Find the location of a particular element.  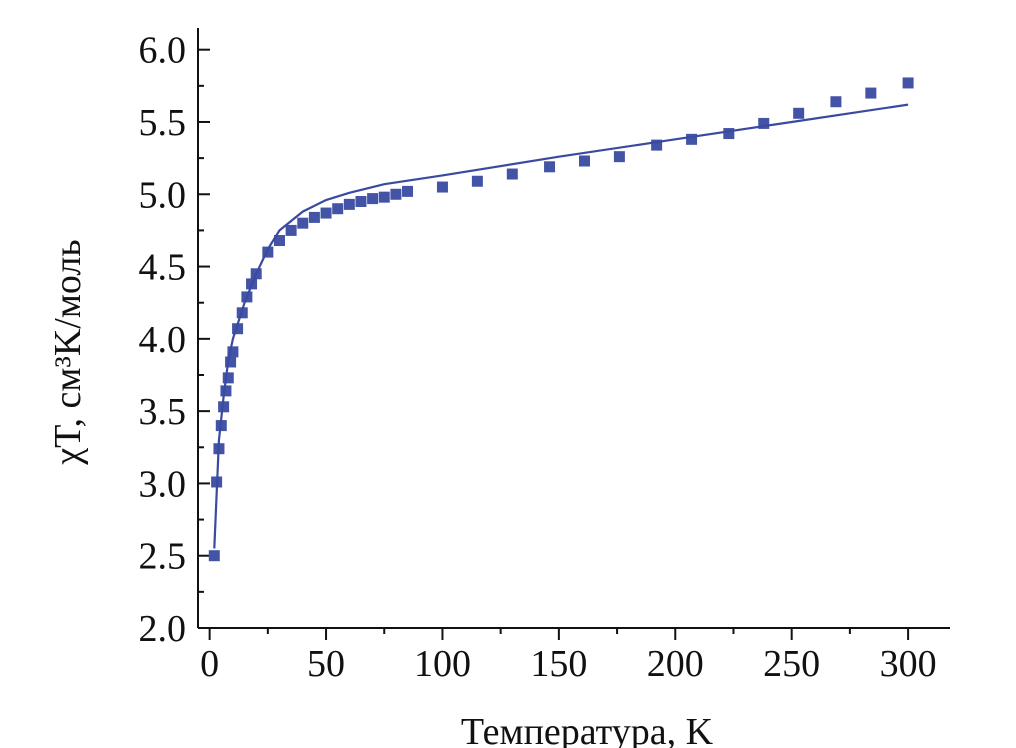

x-axis-label: Температура, K is located at coordinates (587, 729).